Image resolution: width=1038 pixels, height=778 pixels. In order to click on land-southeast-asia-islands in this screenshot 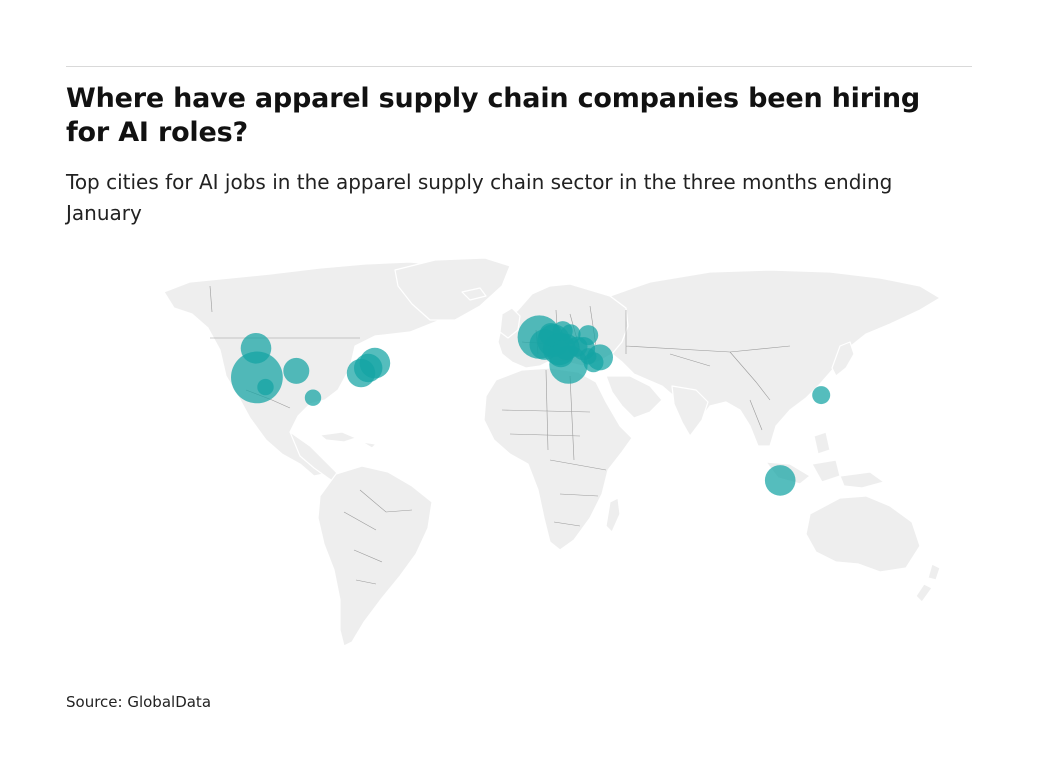, I will do `click(825, 460)`.